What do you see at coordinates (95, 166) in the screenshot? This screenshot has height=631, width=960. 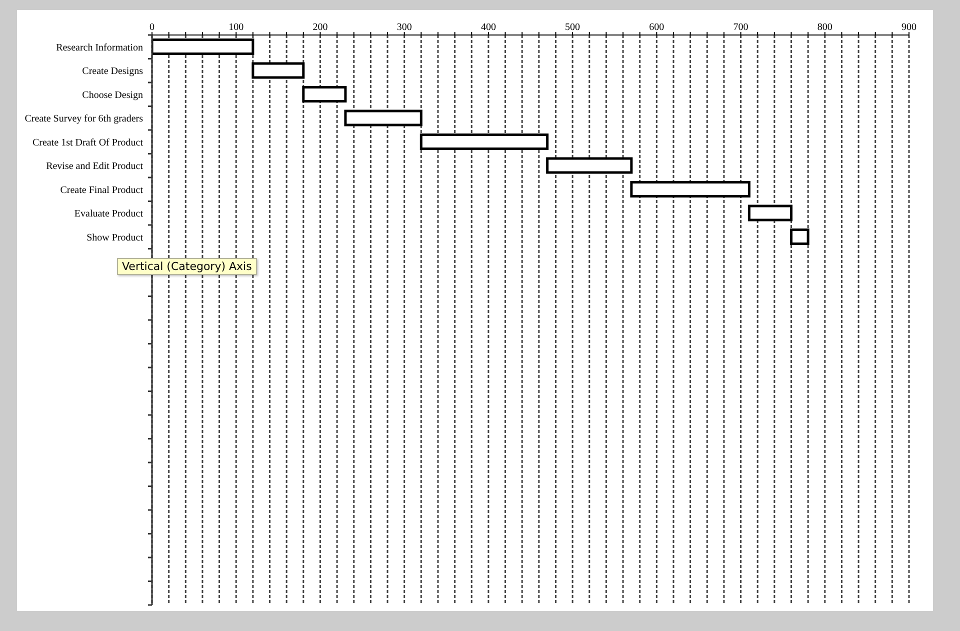 I see `y-tick-label: Revise and Edit Product` at bounding box center [95, 166].